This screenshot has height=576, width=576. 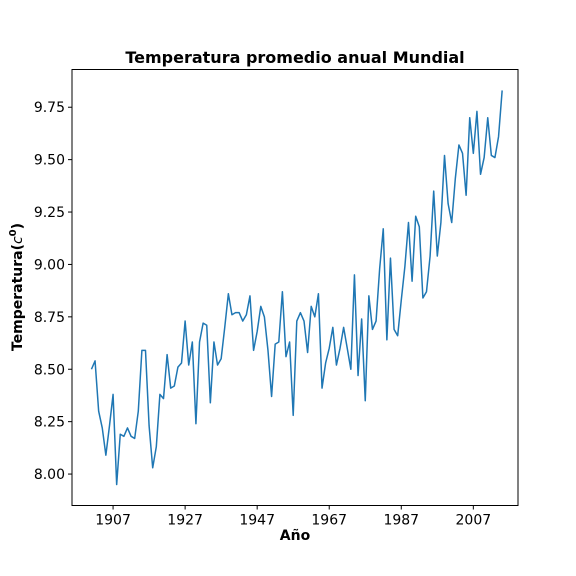 What do you see at coordinates (185, 521) in the screenshot?
I see `x-tick-label: 1927` at bounding box center [185, 521].